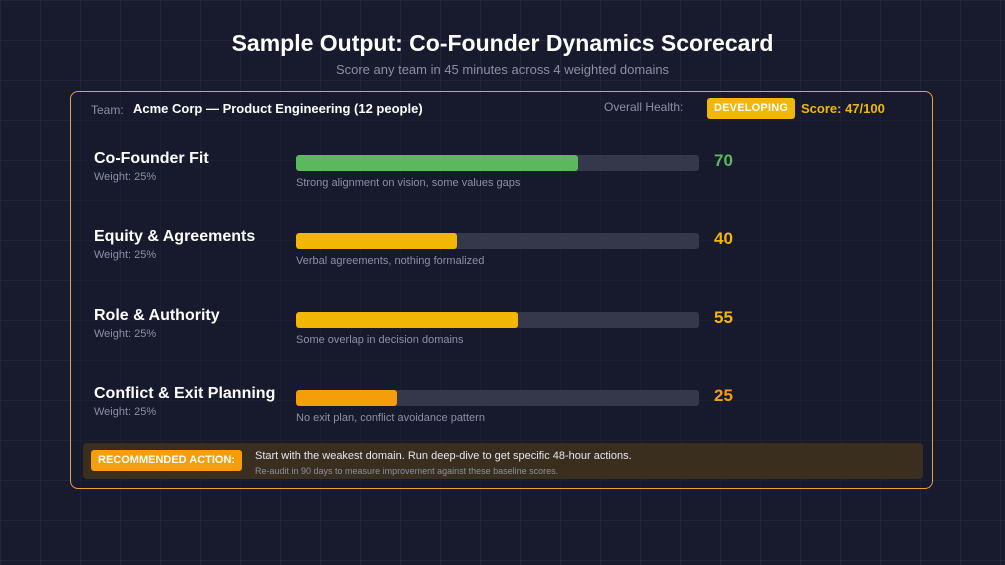 The width and height of the screenshot is (1005, 565). Describe the element at coordinates (390, 418) in the screenshot. I see `domain-note: No exit plan, conflict avoidance pattern` at that location.